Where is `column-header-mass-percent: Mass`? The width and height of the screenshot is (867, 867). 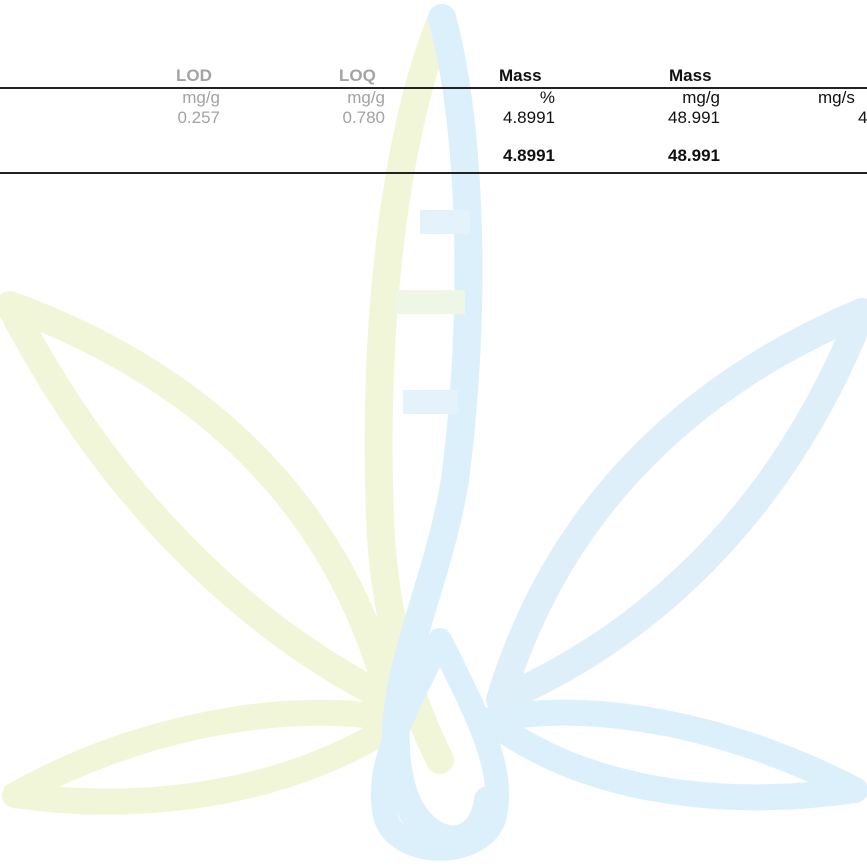 column-header-mass-percent: Mass is located at coordinates (520, 75).